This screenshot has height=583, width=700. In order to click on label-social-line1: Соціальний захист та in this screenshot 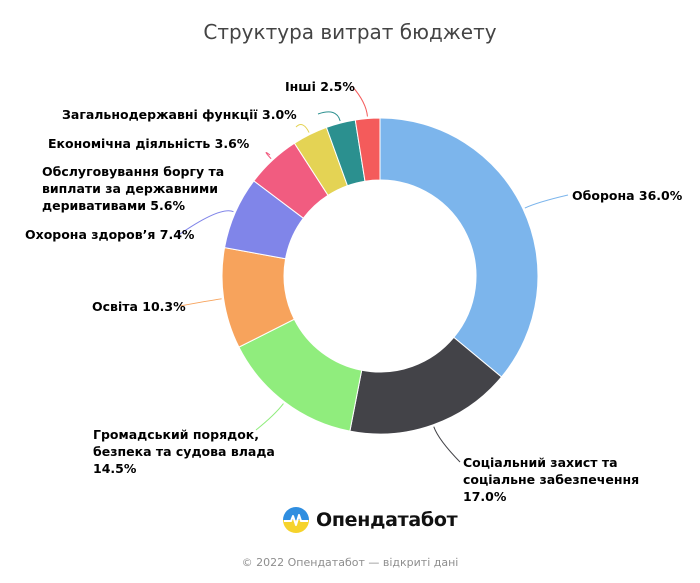, I will do `click(540, 462)`.